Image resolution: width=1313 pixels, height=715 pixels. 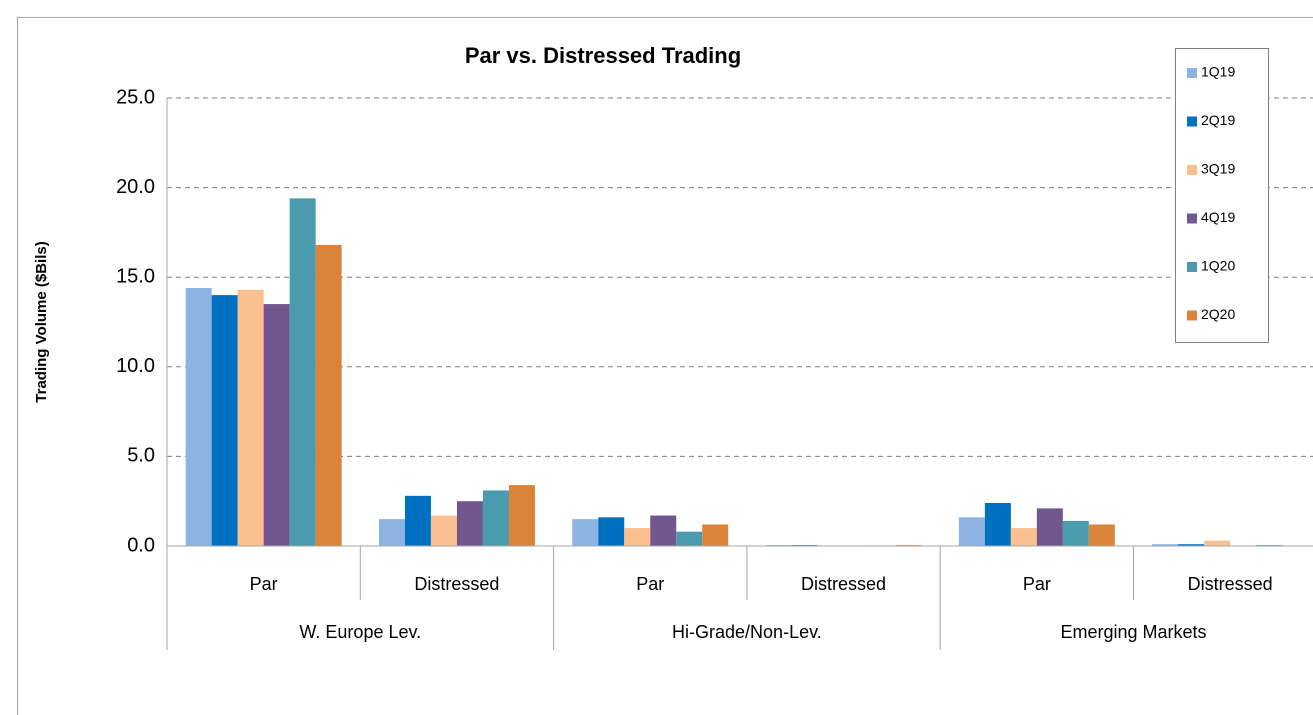 What do you see at coordinates (603, 55) in the screenshot?
I see `chart-title: Par vs. Distressed Trading` at bounding box center [603, 55].